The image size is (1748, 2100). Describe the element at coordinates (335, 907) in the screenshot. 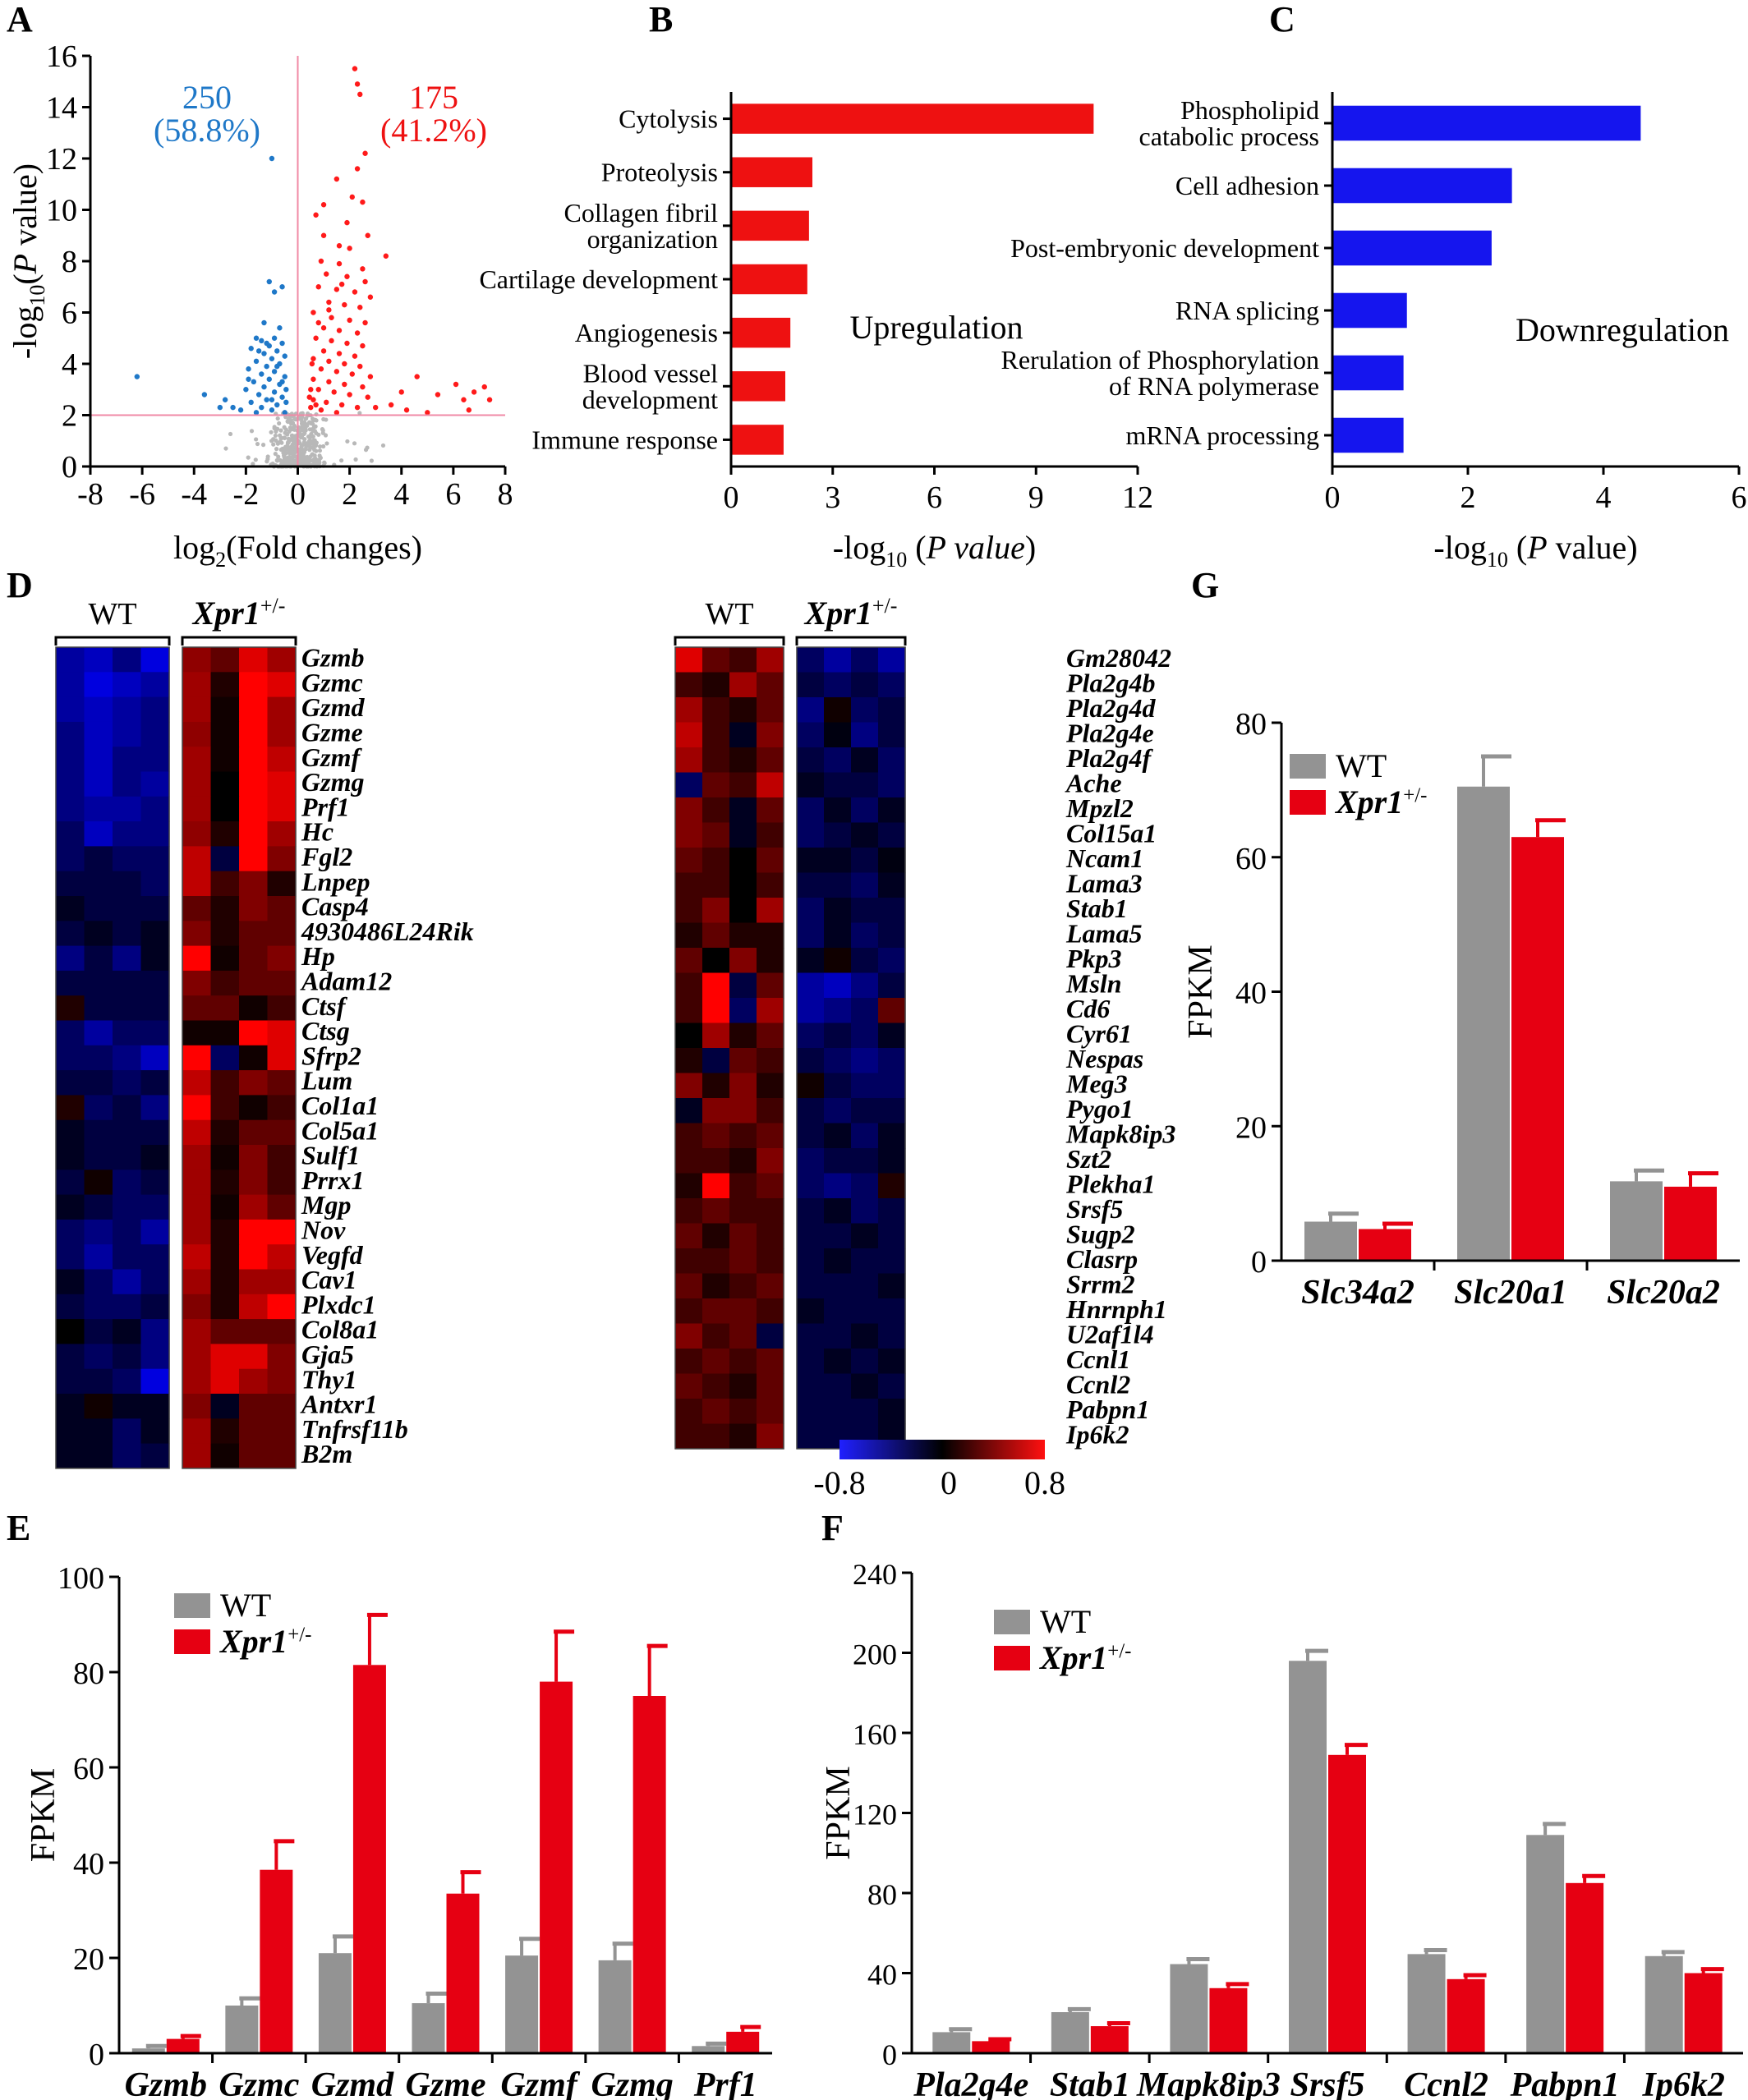

I see `gene-label: Casp4` at that location.